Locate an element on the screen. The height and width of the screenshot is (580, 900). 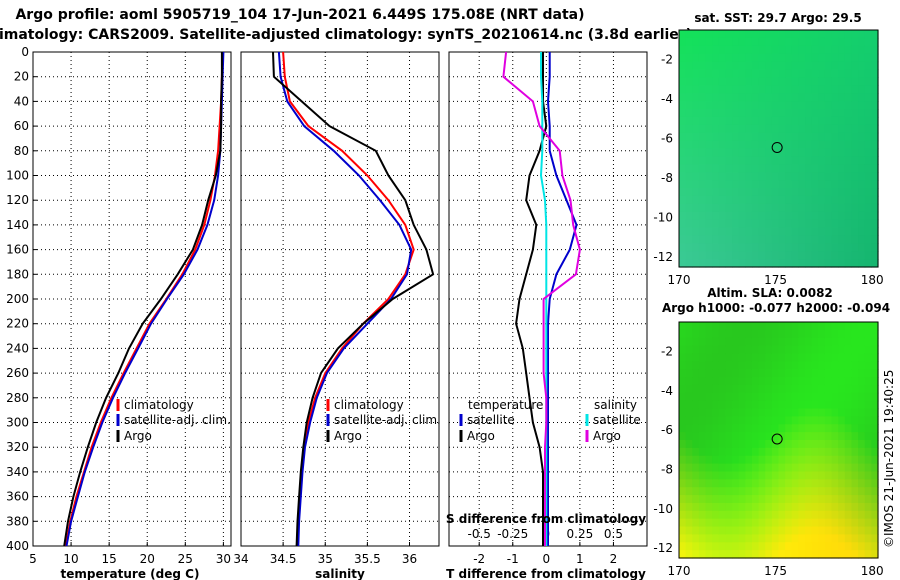
x-tick-label: 35 is located at coordinates (325, 559).